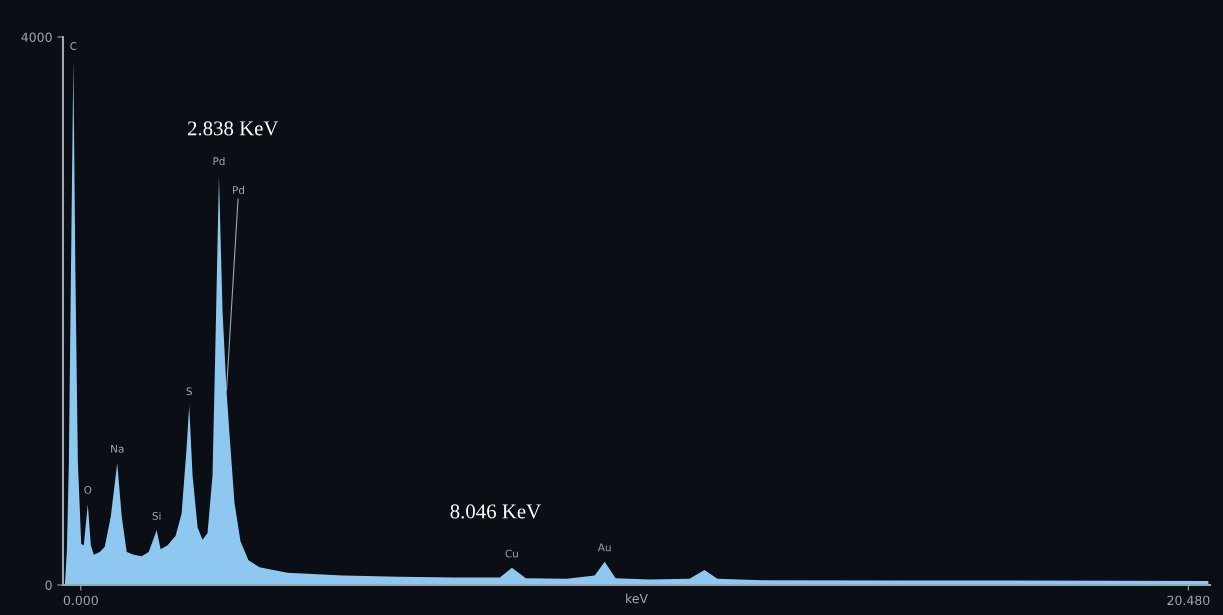  Describe the element at coordinates (604, 547) in the screenshot. I see `annotation: Au` at that location.